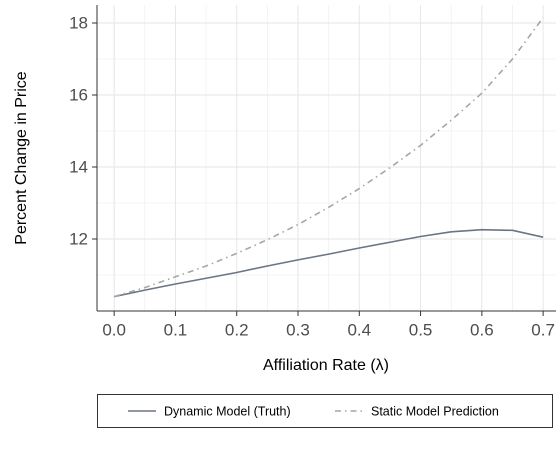 Image resolution: width=556 pixels, height=457 pixels. What do you see at coordinates (78, 22) in the screenshot?
I see `y-tick-label: 18` at bounding box center [78, 22].